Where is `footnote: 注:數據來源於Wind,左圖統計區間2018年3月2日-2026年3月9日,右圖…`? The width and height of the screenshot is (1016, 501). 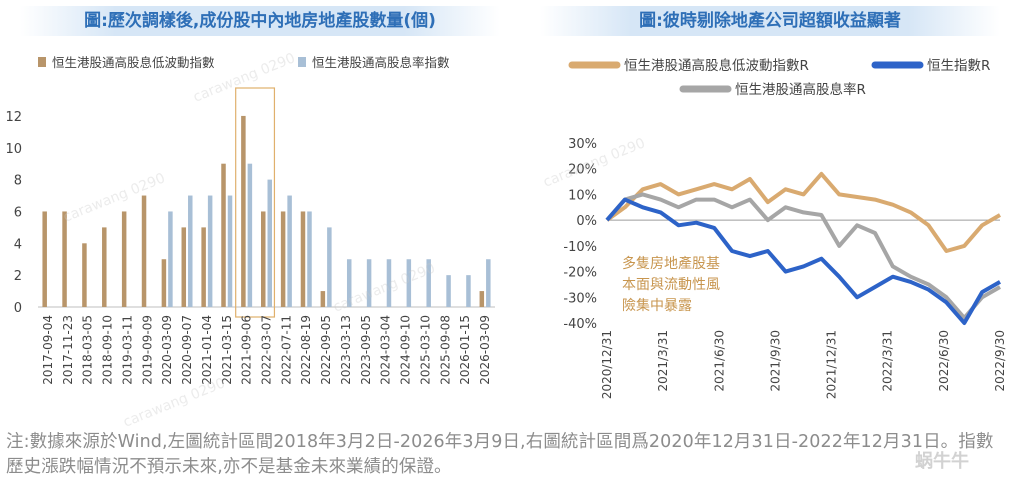
footnote: 注:數據來源於Wind,左圖統計區間2018年3月2日-2026年3月9日,右圖… is located at coordinates (500, 454).